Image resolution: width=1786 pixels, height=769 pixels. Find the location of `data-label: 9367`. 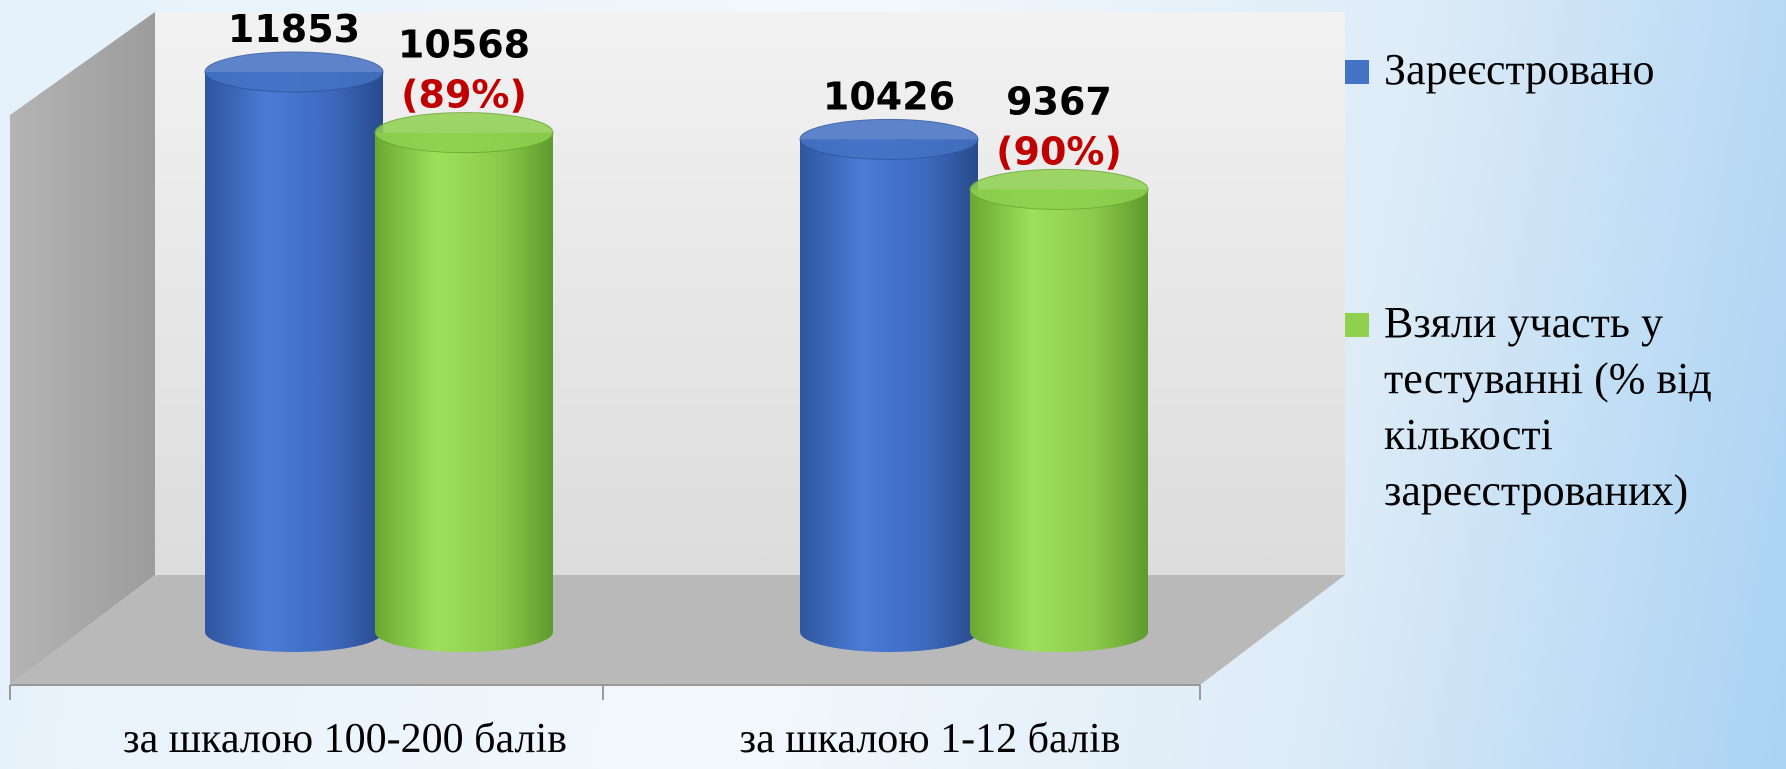

data-label: 9367 is located at coordinates (1059, 101).